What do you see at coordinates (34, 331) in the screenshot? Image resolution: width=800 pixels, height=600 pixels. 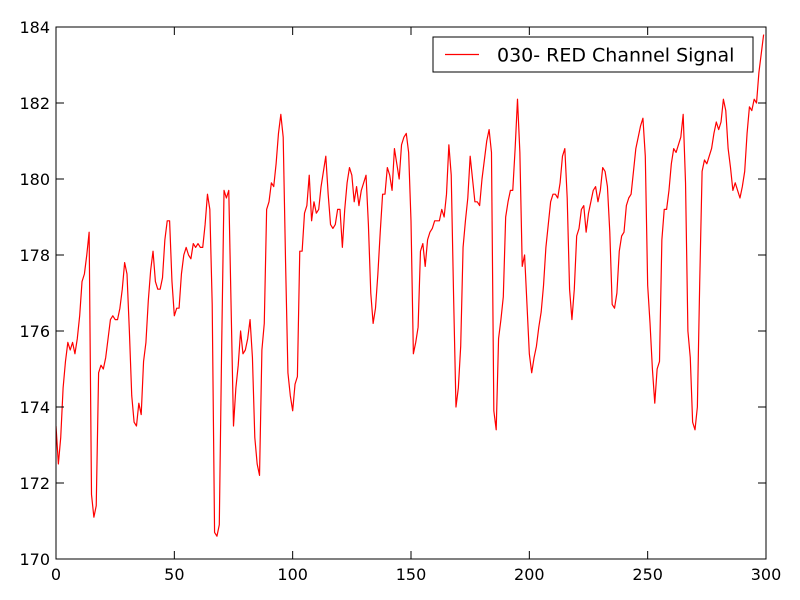 I see `y-tick-label: 176` at bounding box center [34, 331].